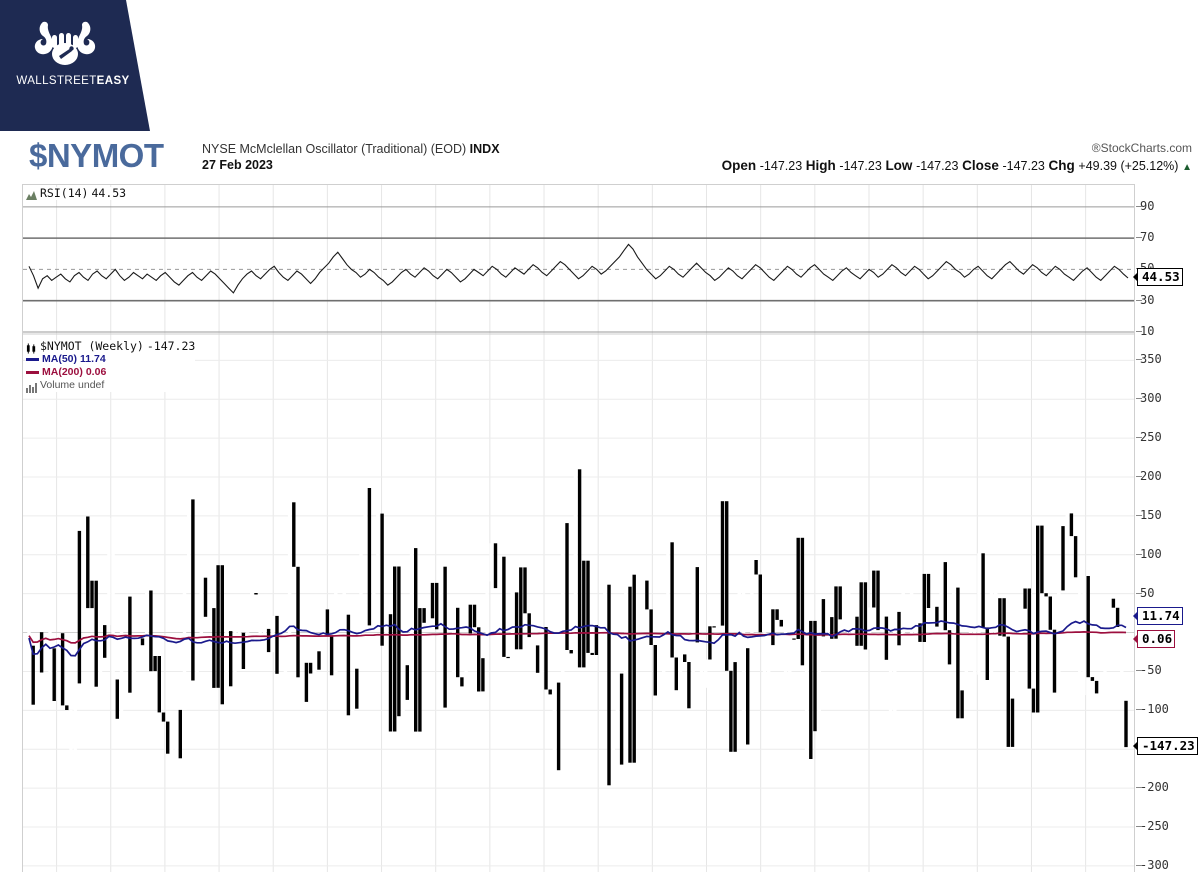 The image size is (1201, 872). What do you see at coordinates (860, 166) in the screenshot?
I see `high-value: -147.23` at bounding box center [860, 166].